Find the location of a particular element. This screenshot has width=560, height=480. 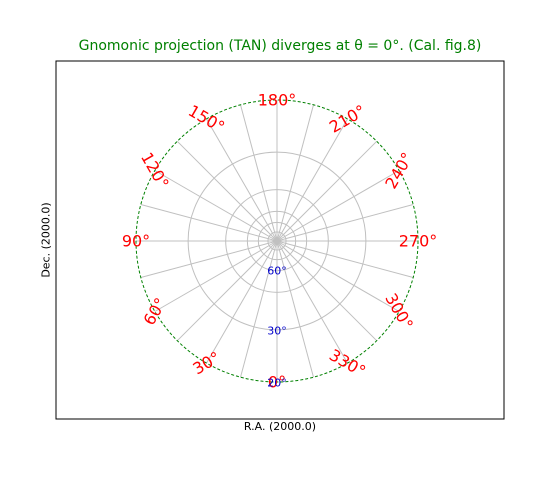

longitude-label-240: 240° is located at coordinates (399, 170).